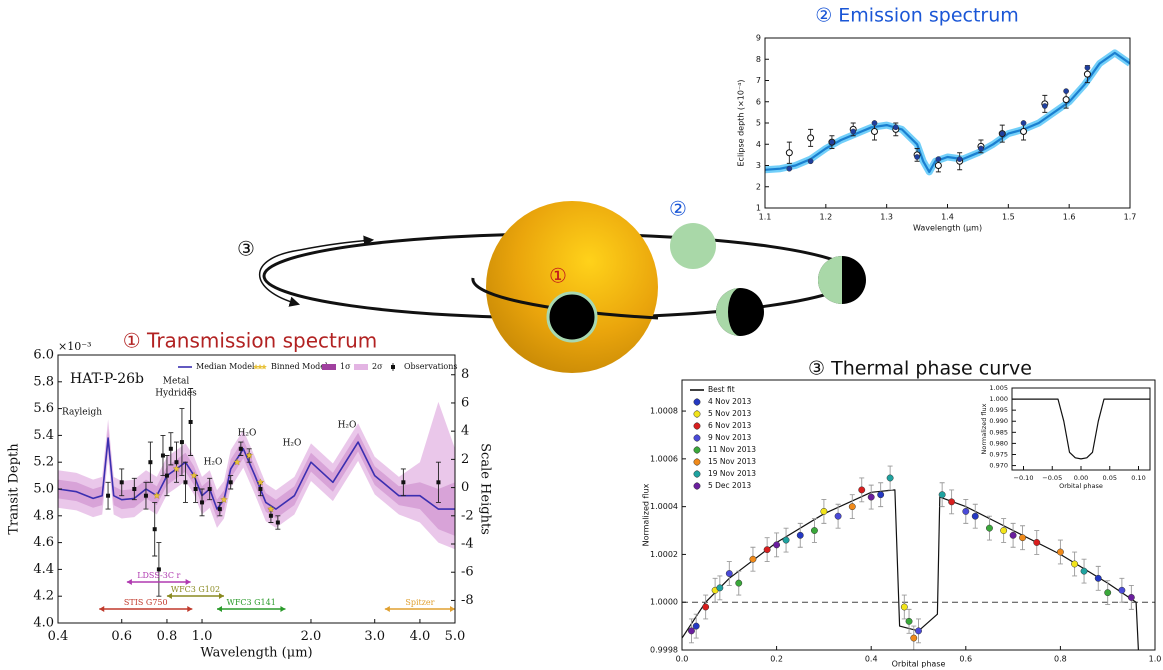 The image size is (1163, 670). I want to click on x-tick-label: −0.05, so click(1052, 478).